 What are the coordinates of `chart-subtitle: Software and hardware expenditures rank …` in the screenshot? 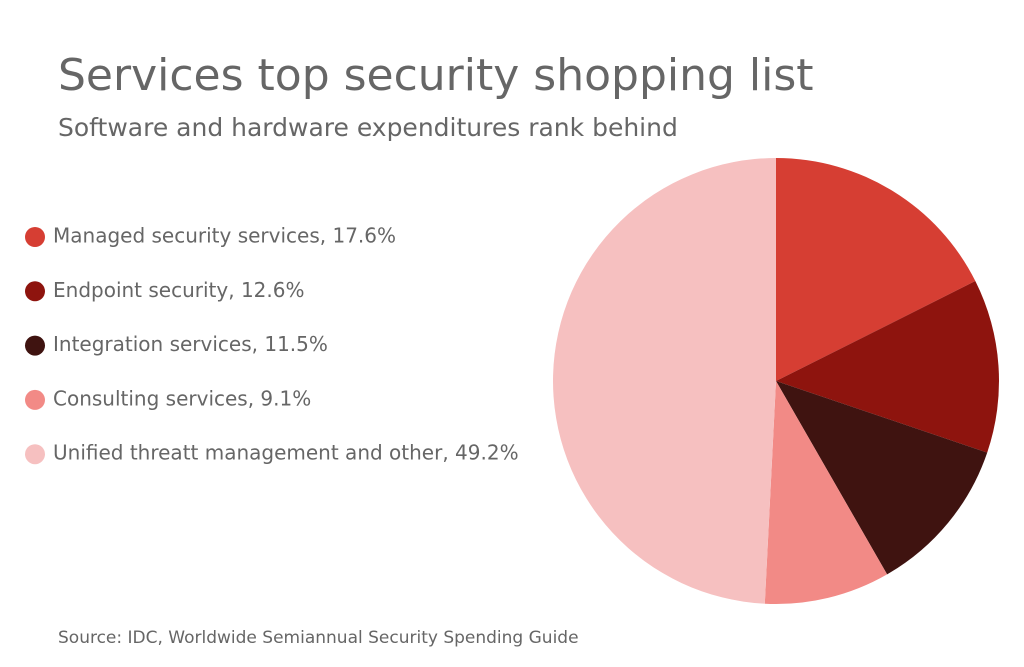 It's located at (368, 127).